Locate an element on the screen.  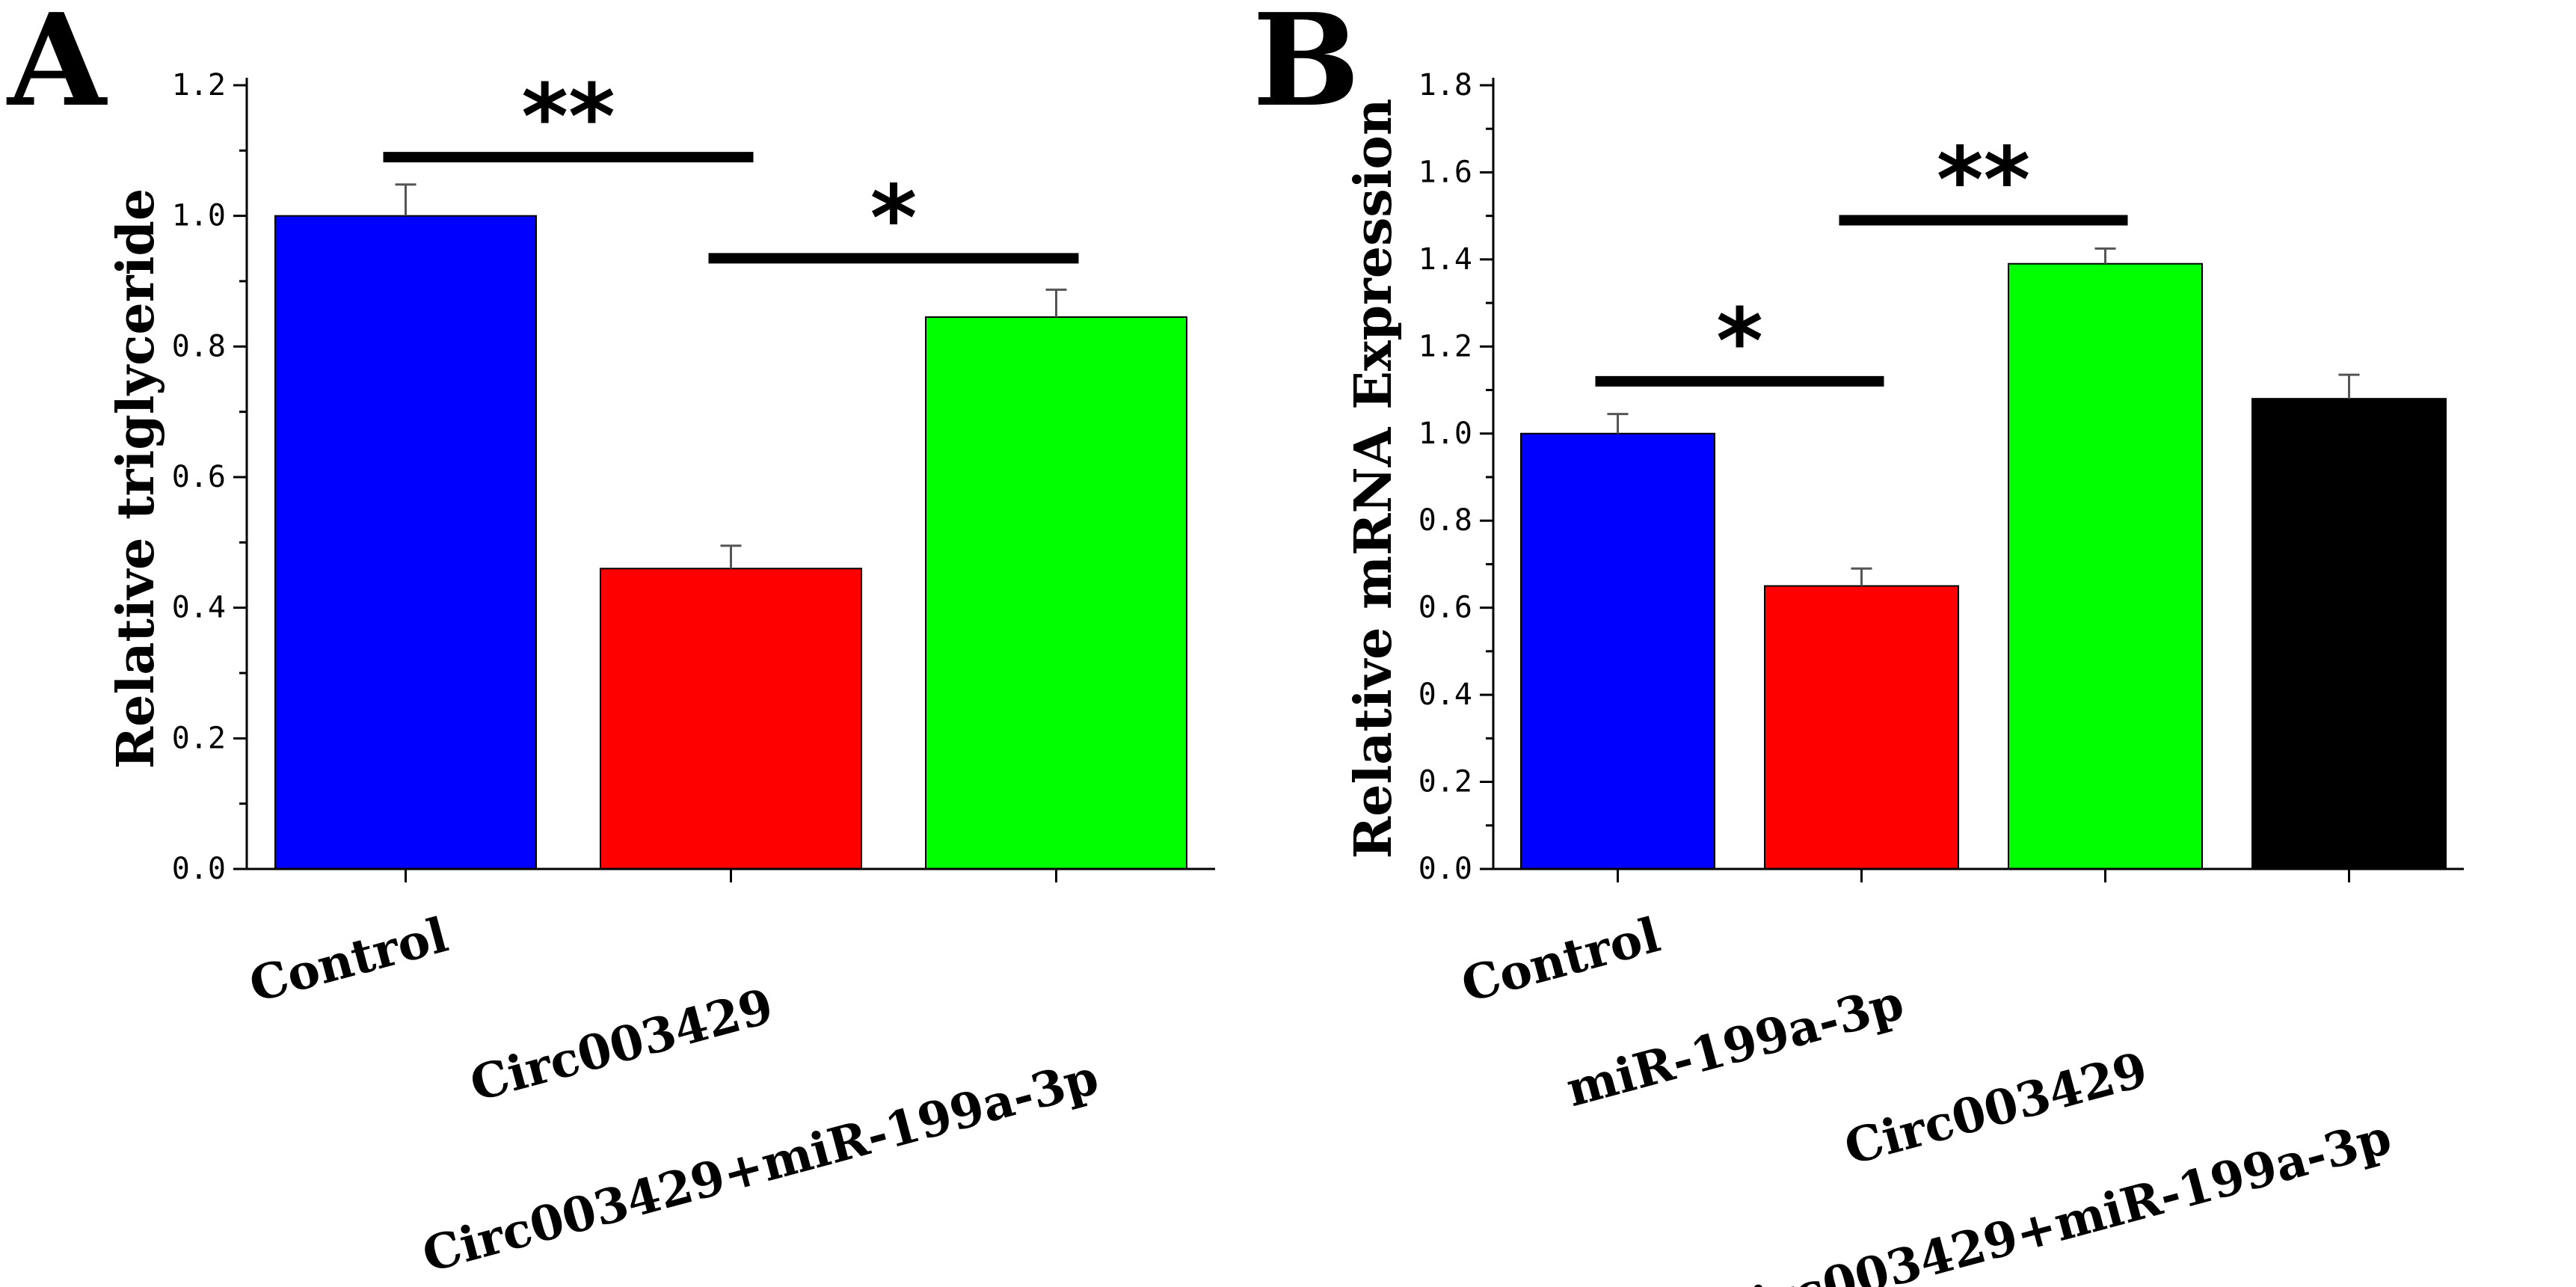
x-category-label: miR-199a-3p is located at coordinates (1735, 1046).